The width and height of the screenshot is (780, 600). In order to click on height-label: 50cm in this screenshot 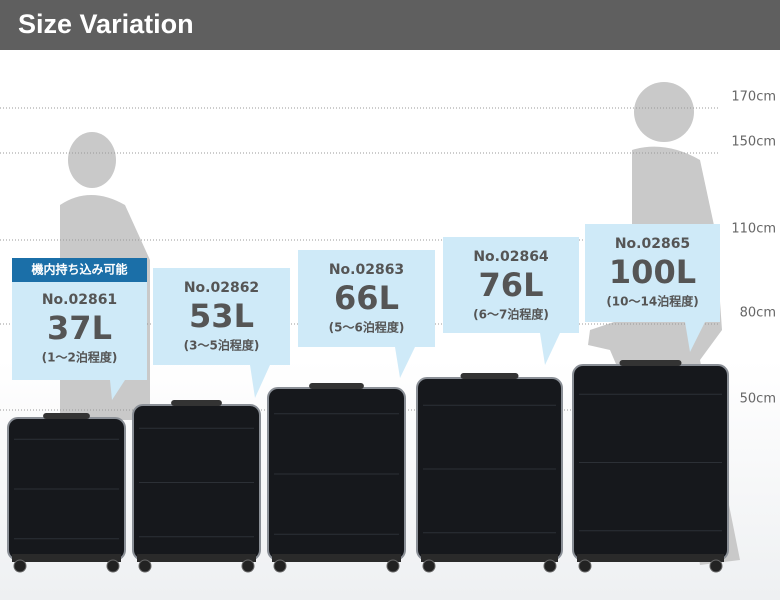, I will do `click(758, 399)`.